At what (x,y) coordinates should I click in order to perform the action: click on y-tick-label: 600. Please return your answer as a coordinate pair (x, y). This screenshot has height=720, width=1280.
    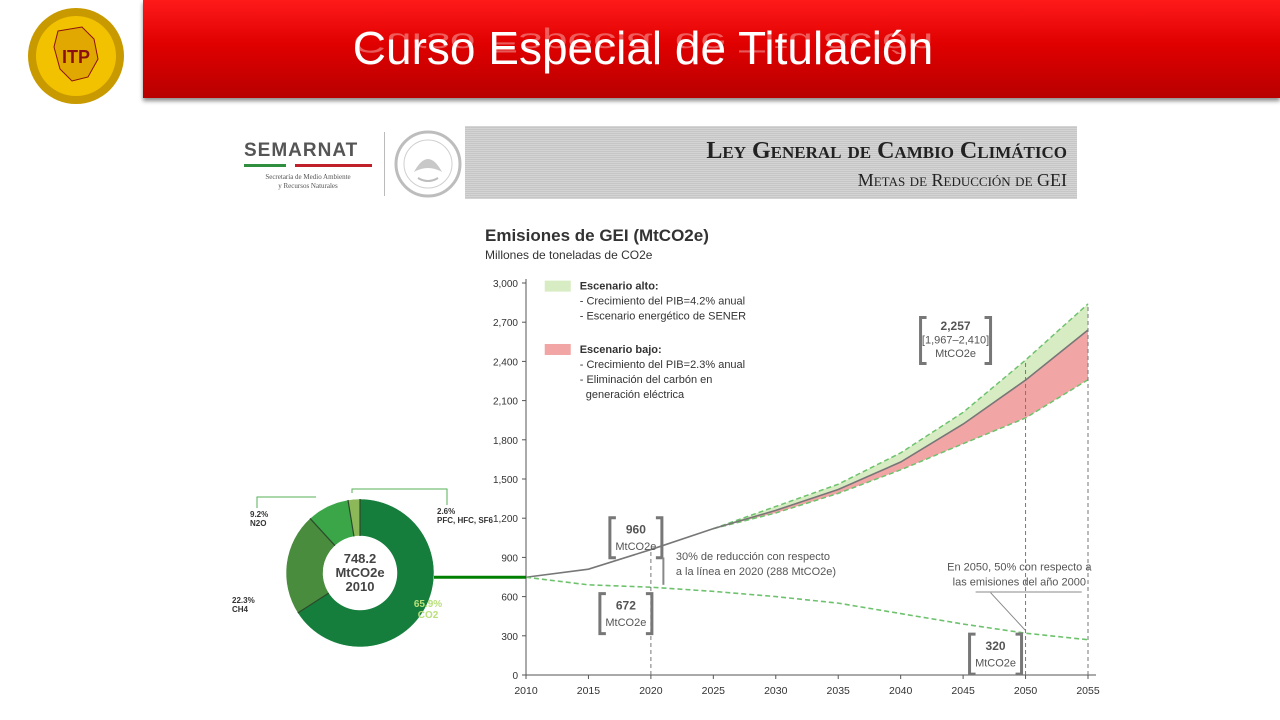
    Looking at the image, I should click on (509, 598).